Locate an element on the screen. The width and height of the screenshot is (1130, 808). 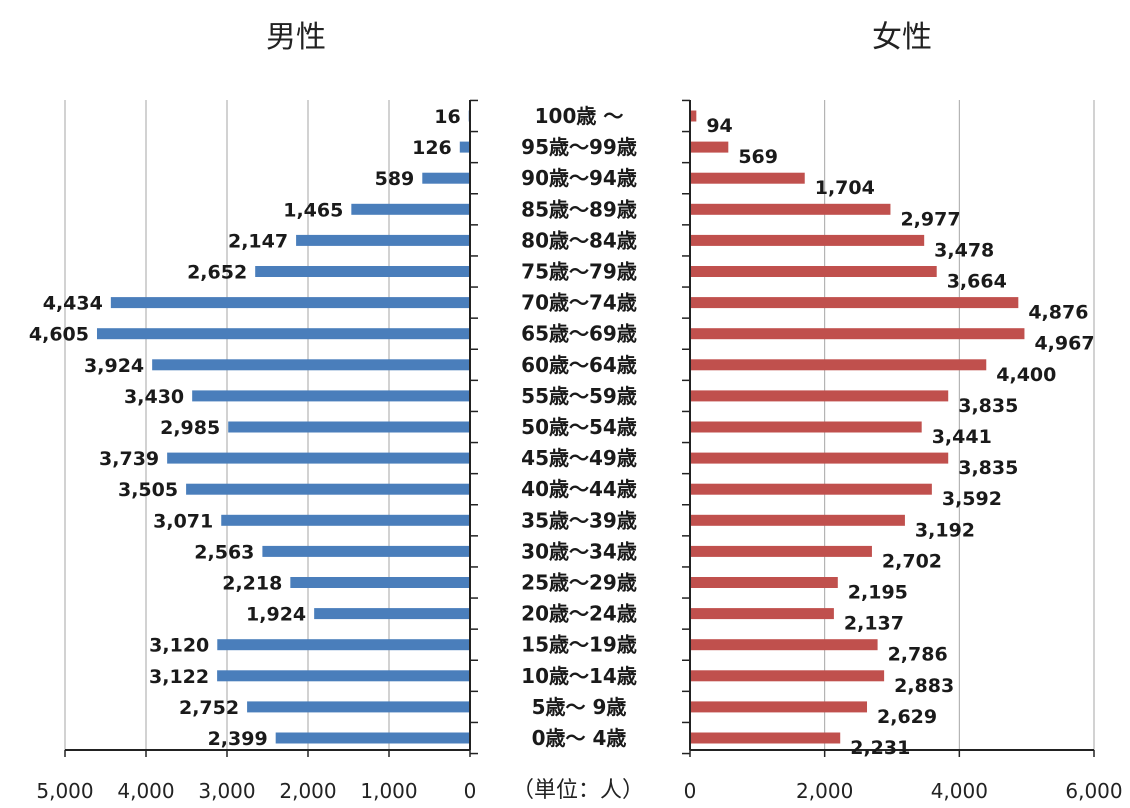
male-value-label: 1,924 is located at coordinates (276, 615).